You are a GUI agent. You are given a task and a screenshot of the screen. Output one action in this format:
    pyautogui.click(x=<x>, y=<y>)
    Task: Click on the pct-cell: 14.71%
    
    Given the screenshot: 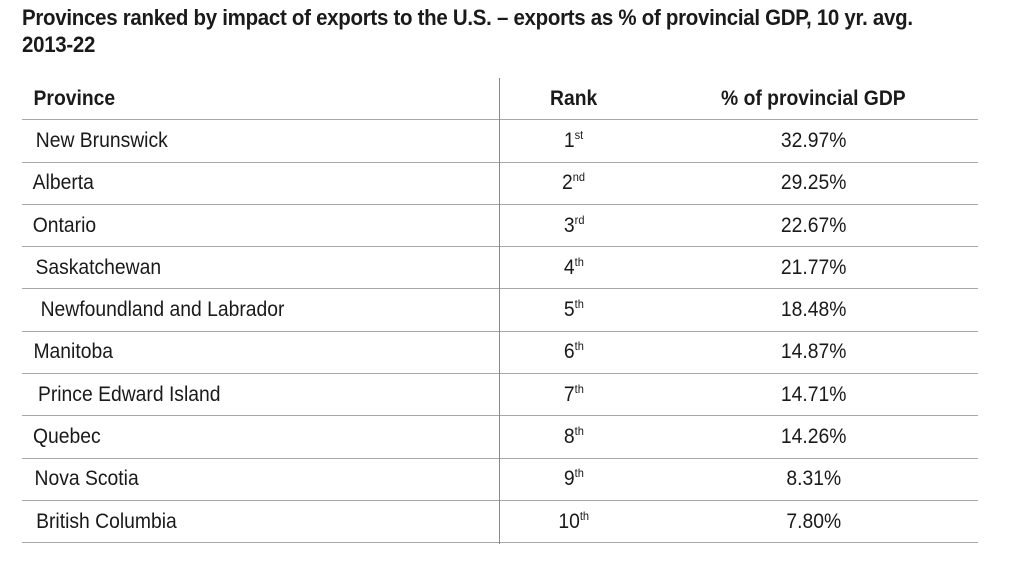 What is the action you would take?
    pyautogui.click(x=813, y=394)
    